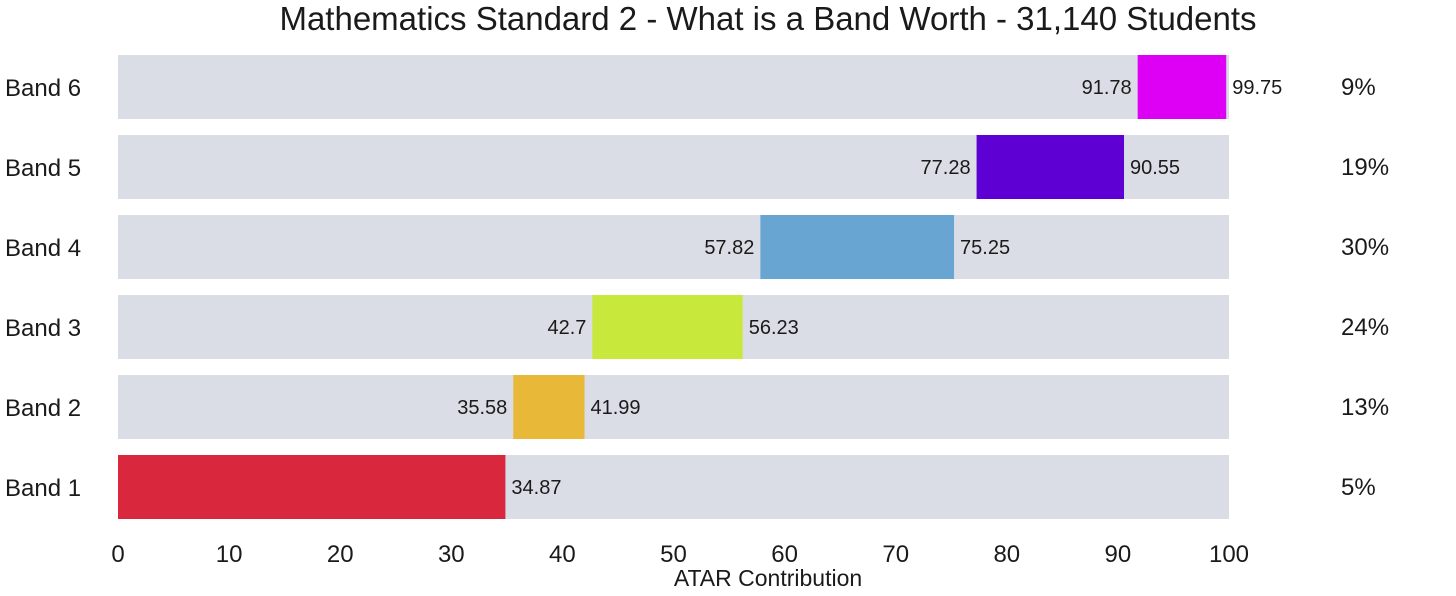 The height and width of the screenshot is (596, 1456). Describe the element at coordinates (784, 554) in the screenshot. I see `x-tick-label-60: 60` at that location.